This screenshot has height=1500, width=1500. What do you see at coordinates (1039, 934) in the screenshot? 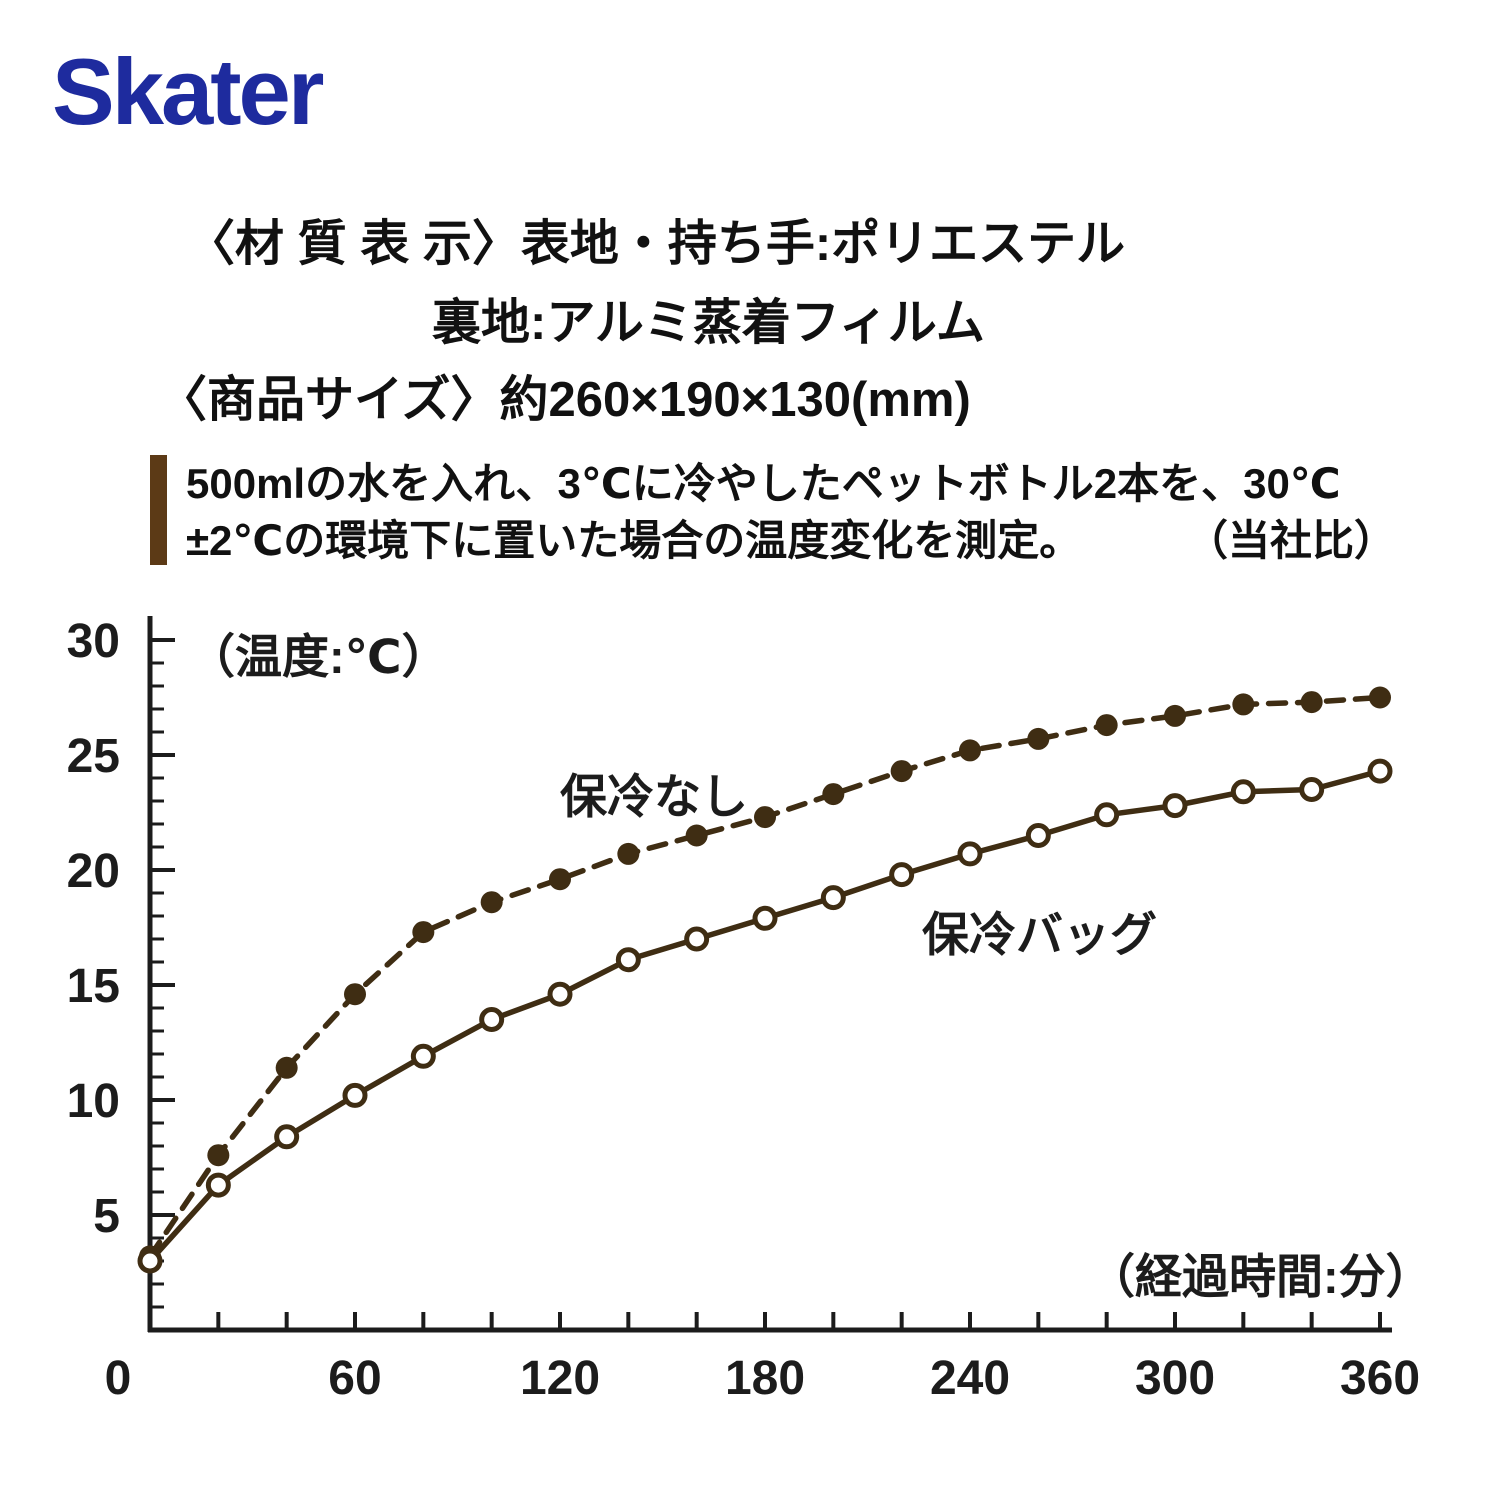
I see `series-label-cooler-bag: 保冷バッグ` at bounding box center [1039, 934].